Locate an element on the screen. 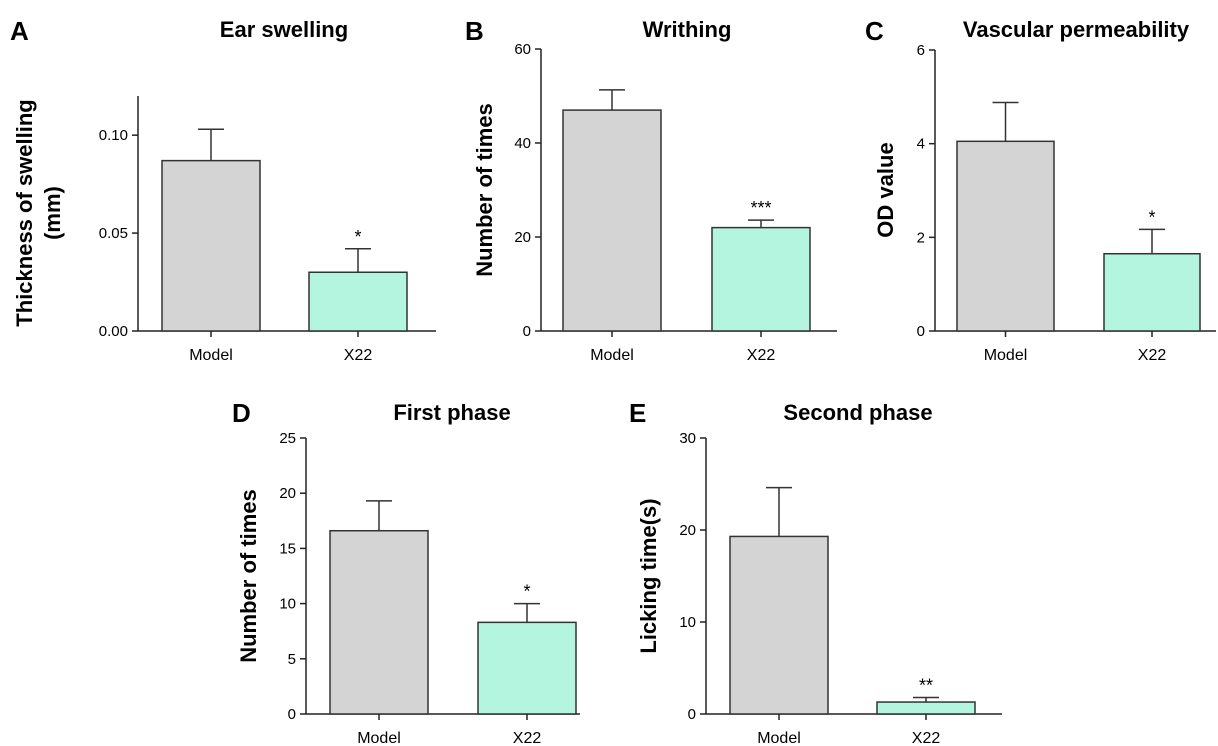 The height and width of the screenshot is (746, 1218). panel-c-bar-x22 is located at coordinates (1152, 292).